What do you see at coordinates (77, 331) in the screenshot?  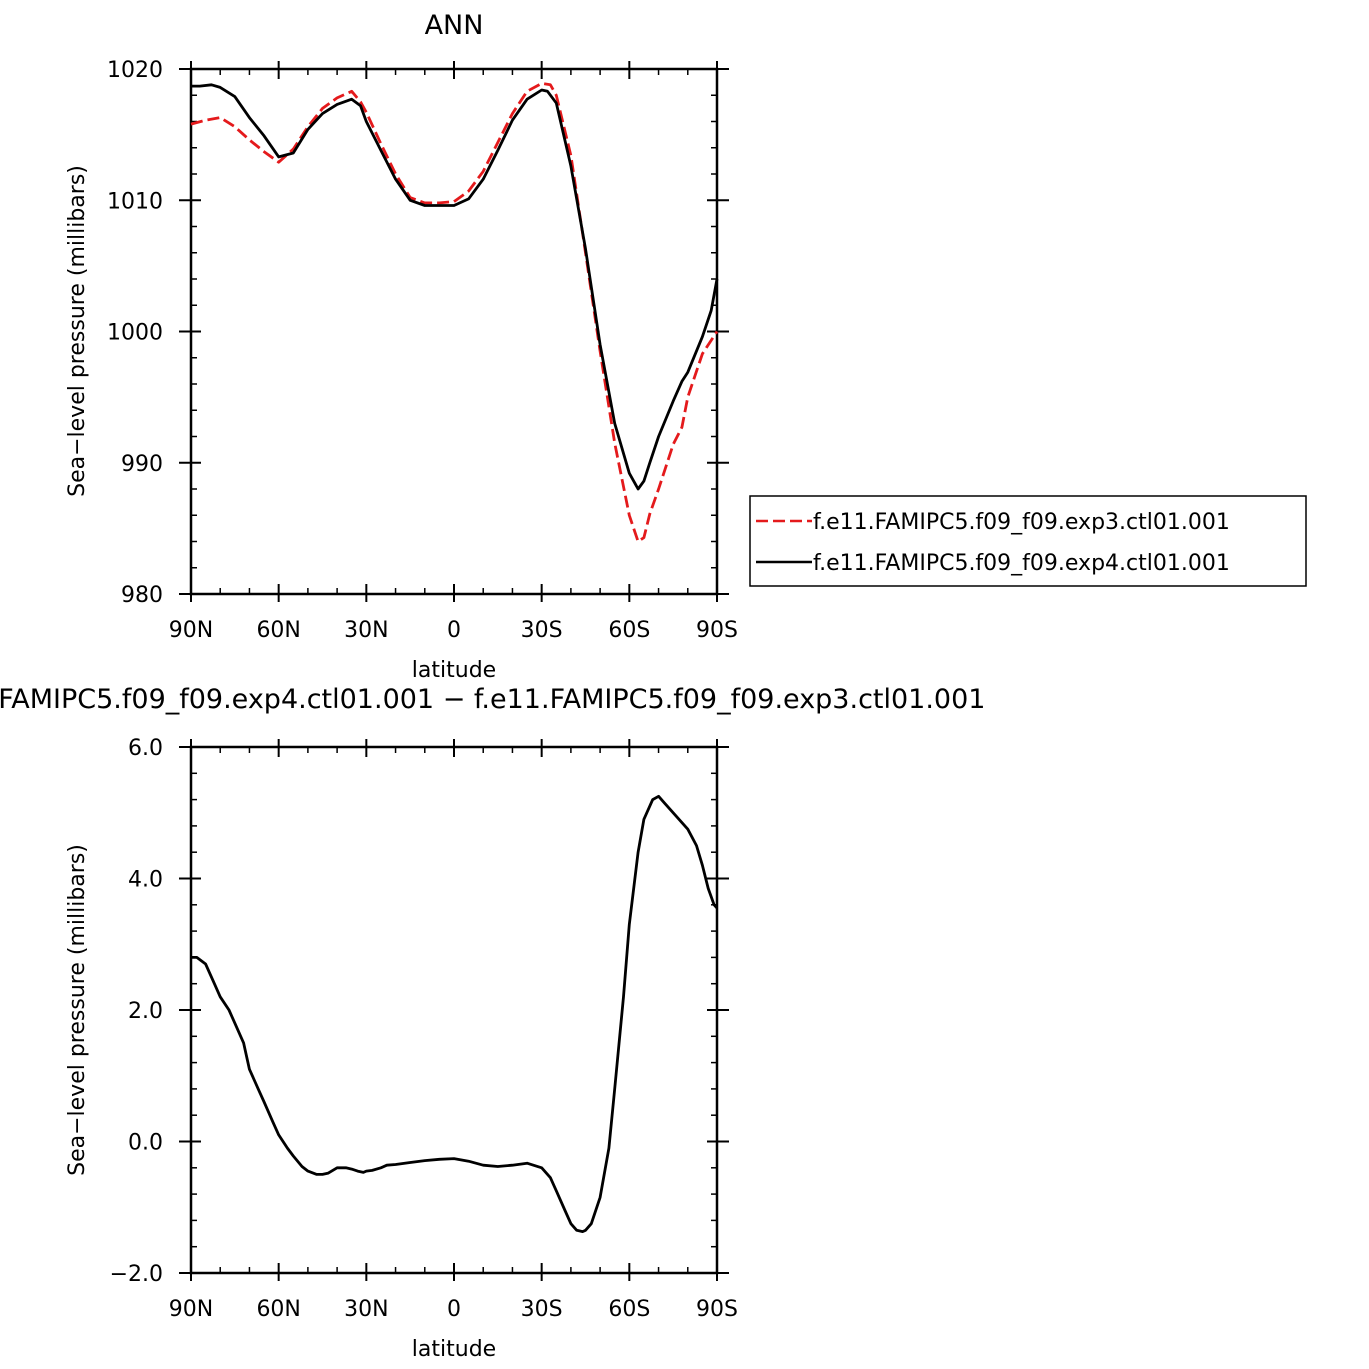 I see `top-y-axis-label: Sea−level pressure (millibars)` at bounding box center [77, 331].